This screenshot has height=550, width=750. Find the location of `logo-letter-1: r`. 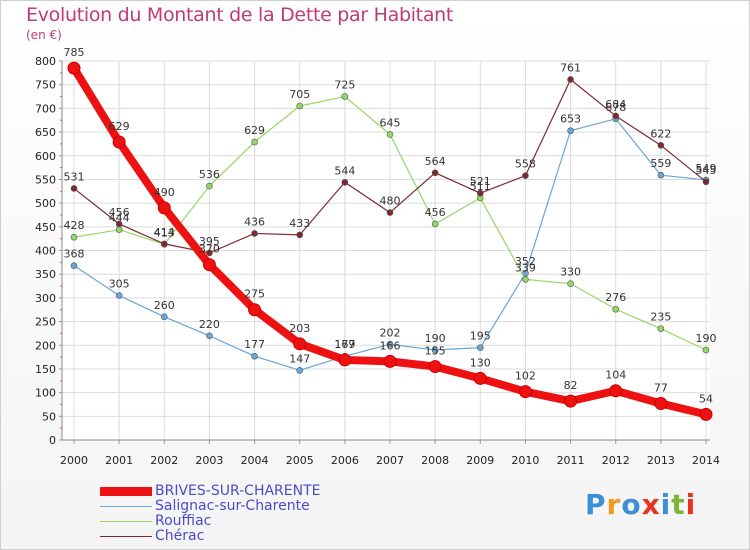

logo-letter-1: r is located at coordinates (614, 504).